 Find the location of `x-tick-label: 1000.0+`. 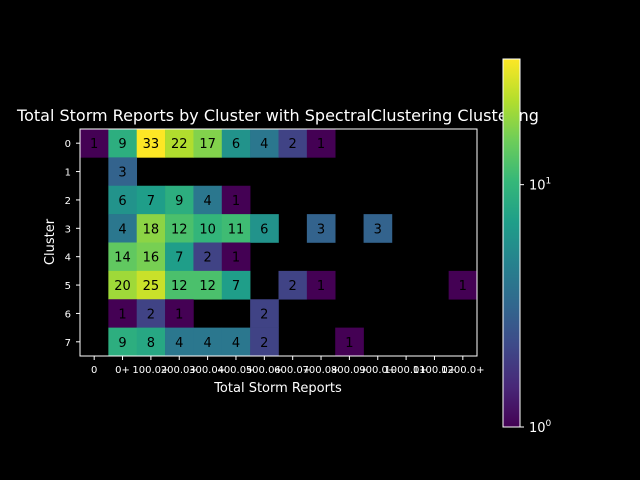

x-tick-label: 1000.0+ is located at coordinates (405, 370).